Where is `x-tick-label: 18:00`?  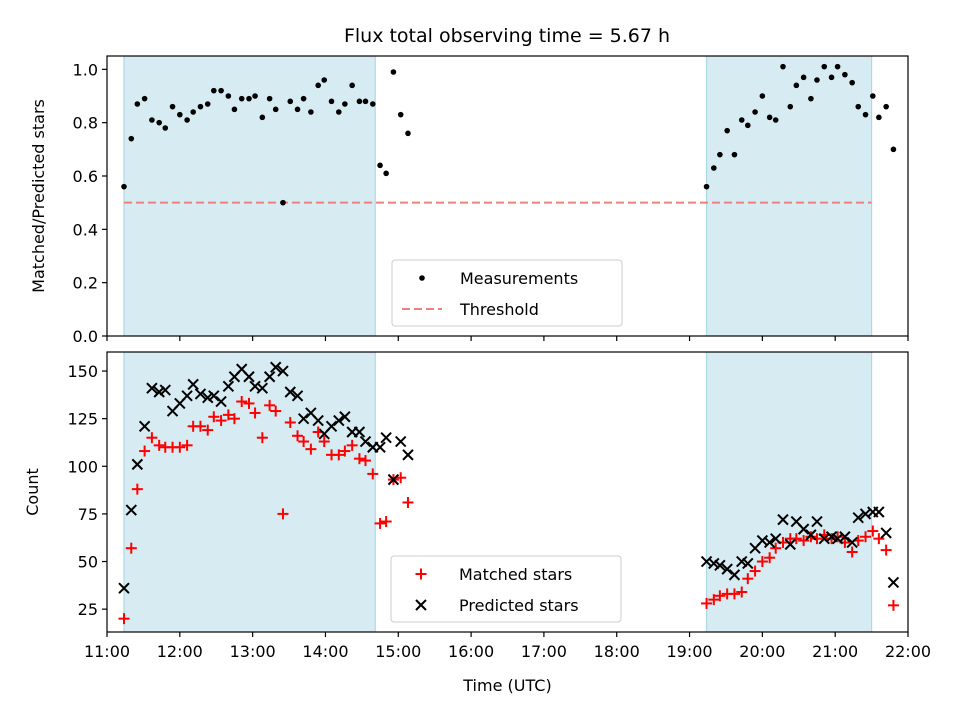 x-tick-label: 18:00 is located at coordinates (617, 651).